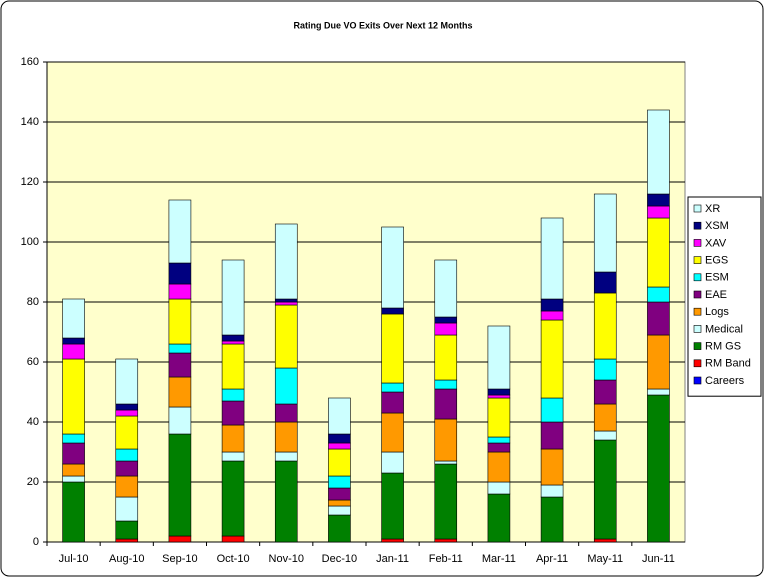  Describe the element at coordinates (33, 422) in the screenshot. I see `y-tick-label: 40` at that location.